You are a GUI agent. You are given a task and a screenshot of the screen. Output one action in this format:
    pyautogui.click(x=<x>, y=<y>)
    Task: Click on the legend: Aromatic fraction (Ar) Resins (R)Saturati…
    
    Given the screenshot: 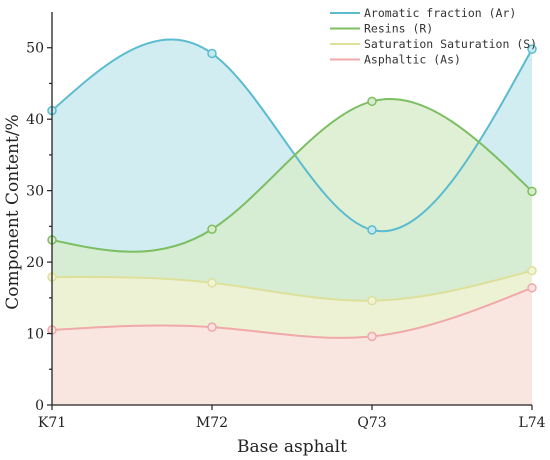 What is the action you would take?
    pyautogui.click(x=433, y=36)
    